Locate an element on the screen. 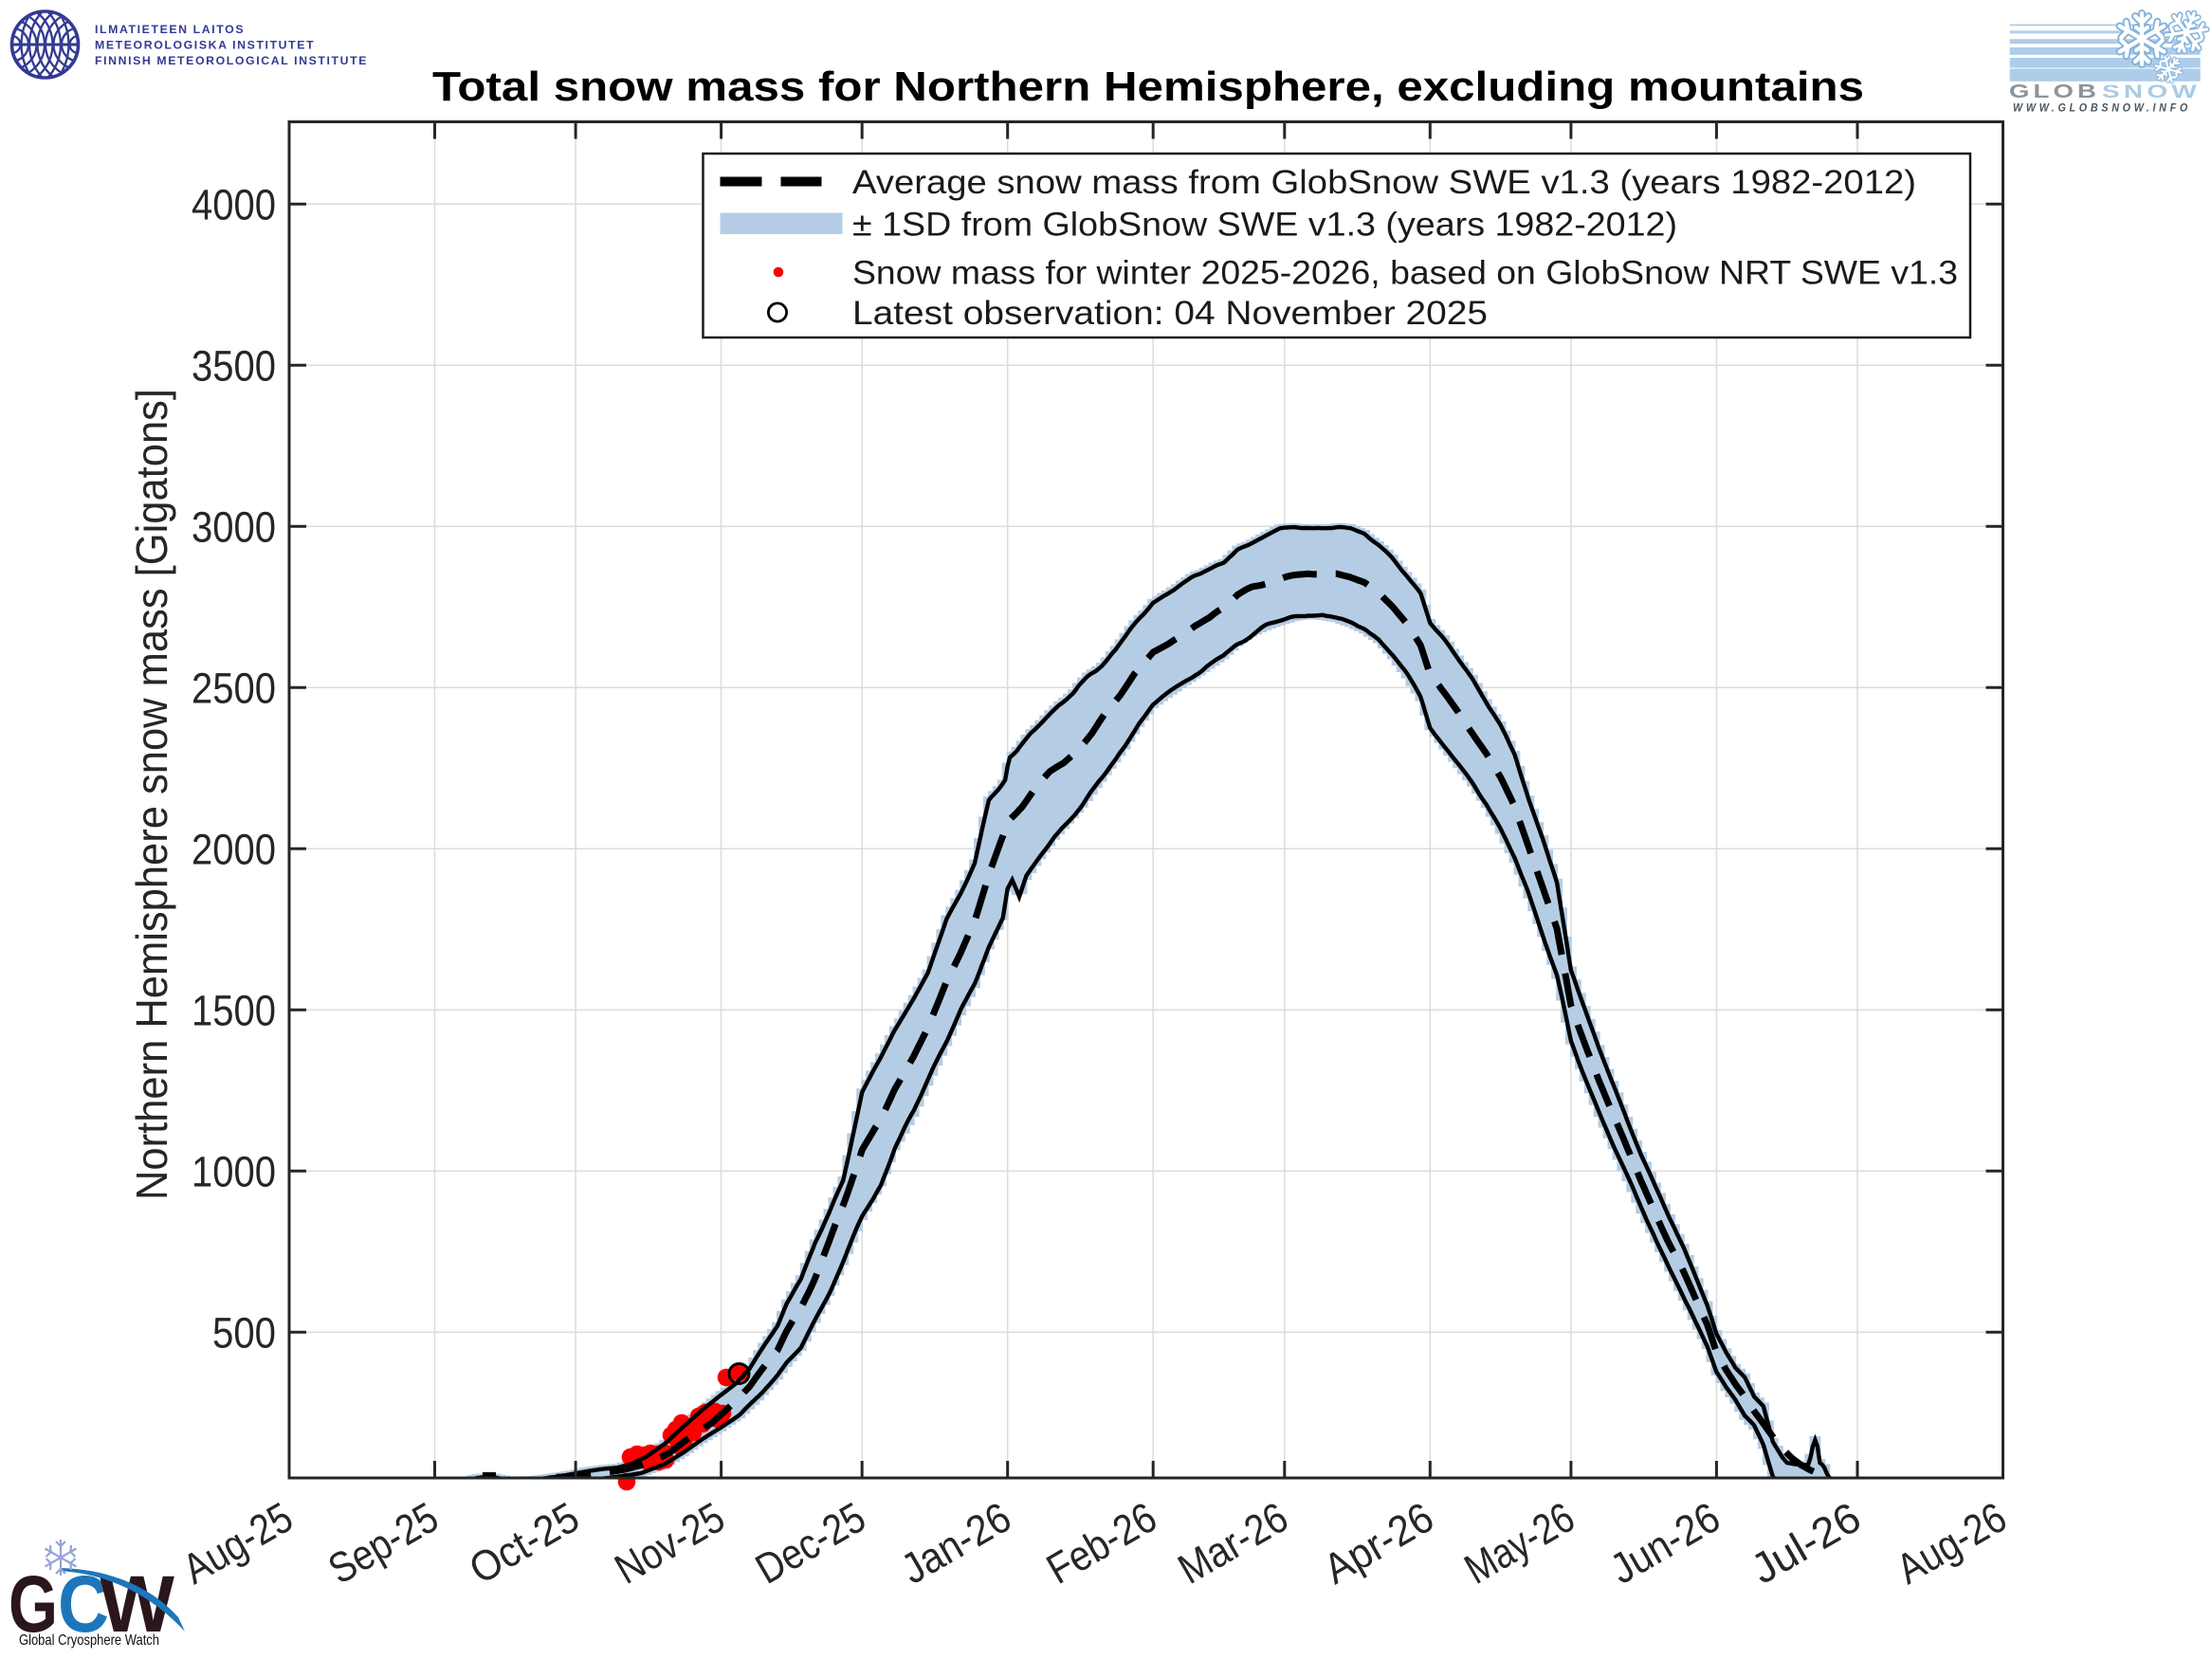  svg-text: 3000 is located at coordinates (234, 526).